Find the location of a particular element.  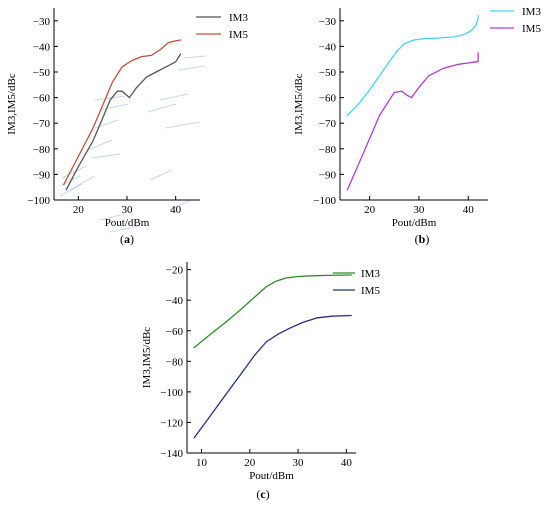

x-tick-label: 10 is located at coordinates (202, 463).